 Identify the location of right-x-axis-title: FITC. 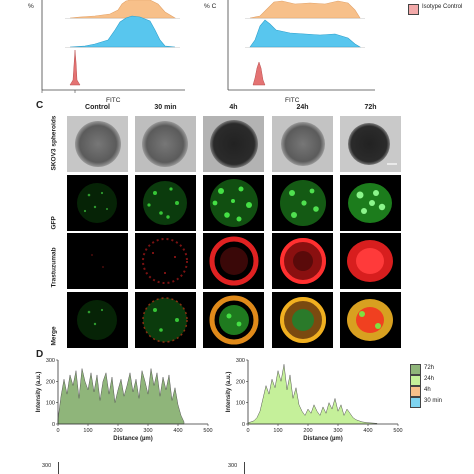
(292, 100).